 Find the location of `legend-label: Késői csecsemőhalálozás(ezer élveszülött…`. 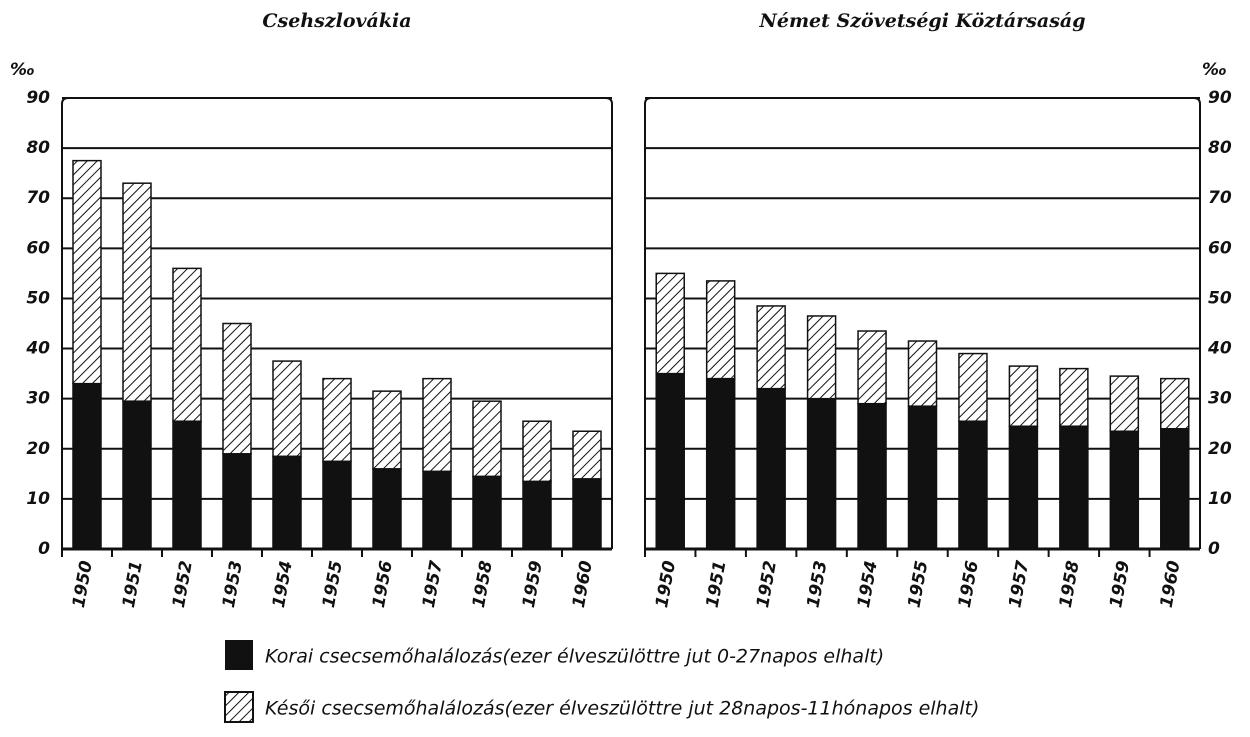

legend-label: Késői csecsemőhalálozás(ezer élveszülött… is located at coordinates (622, 709).